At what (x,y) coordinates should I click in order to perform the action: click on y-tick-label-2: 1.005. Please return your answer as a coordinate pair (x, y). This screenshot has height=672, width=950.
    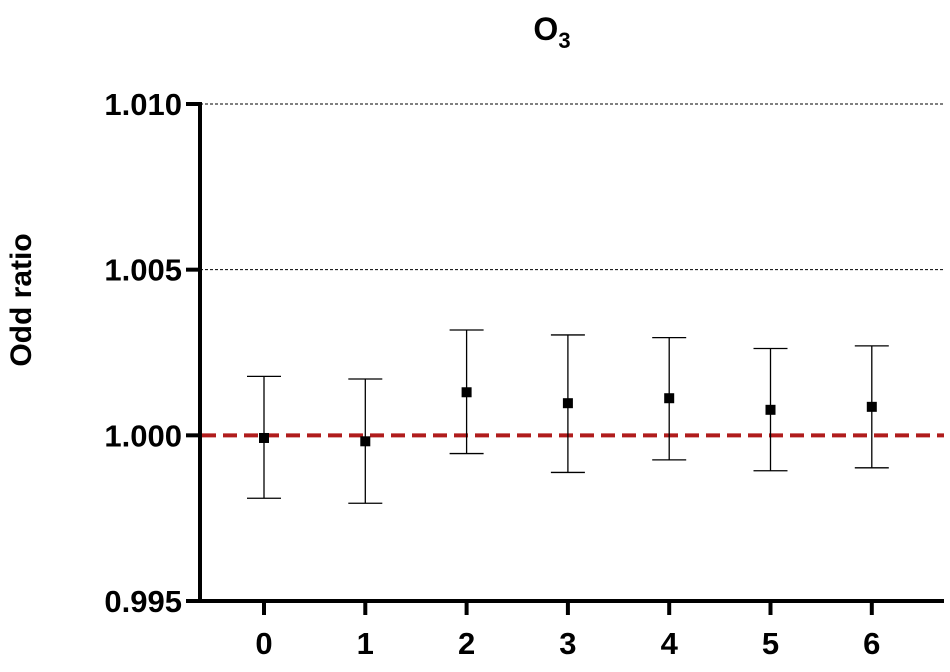
    Looking at the image, I should click on (143, 270).